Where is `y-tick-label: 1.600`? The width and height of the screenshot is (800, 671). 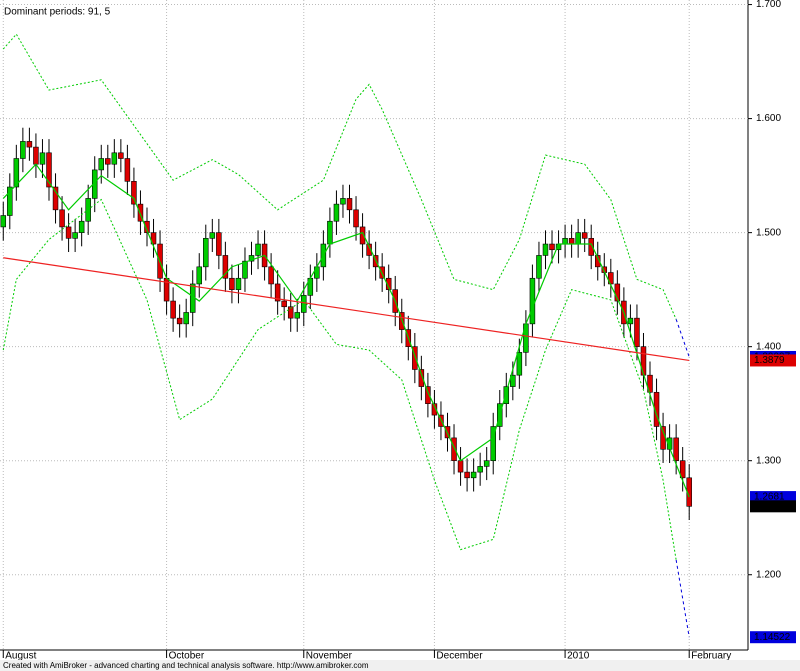
y-tick-label: 1.600 is located at coordinates (768, 118).